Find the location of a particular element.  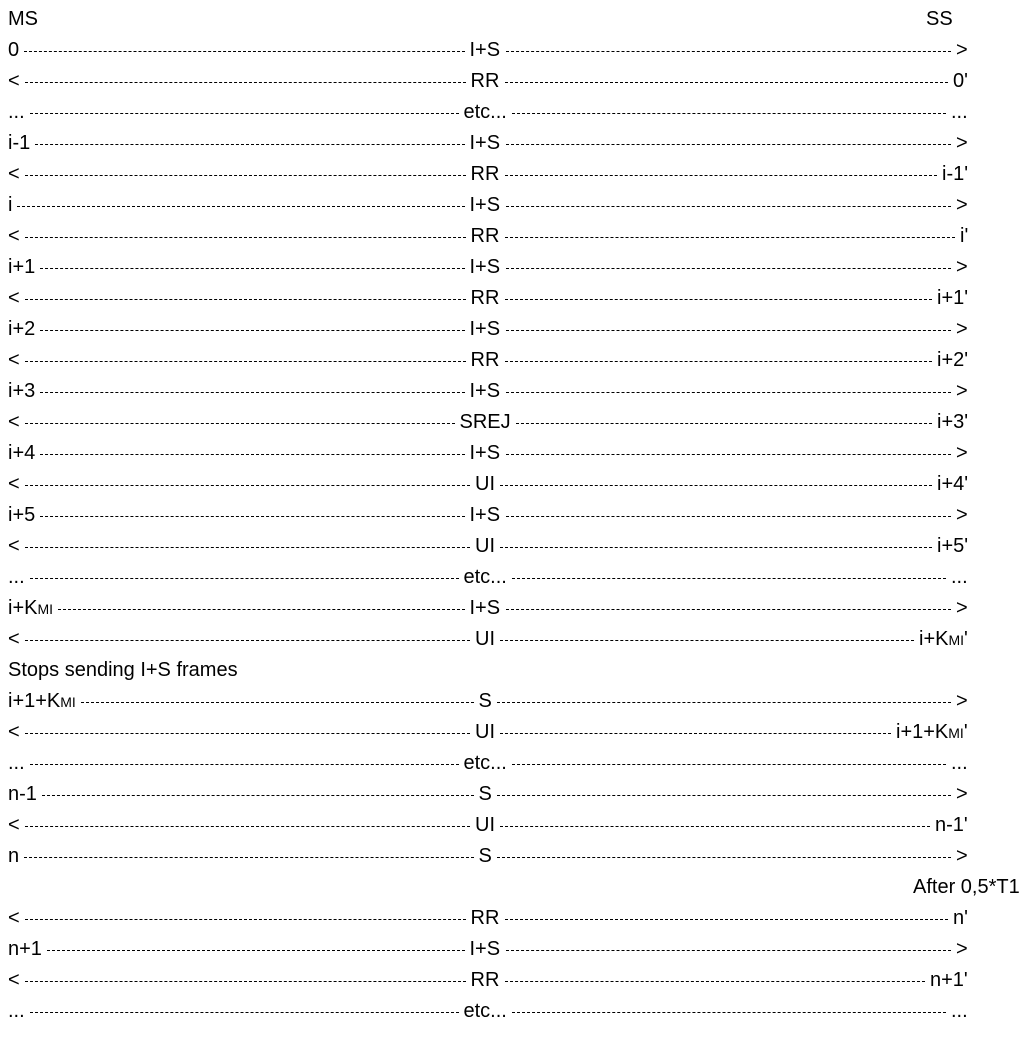

sender-label: i is located at coordinates (10, 205).